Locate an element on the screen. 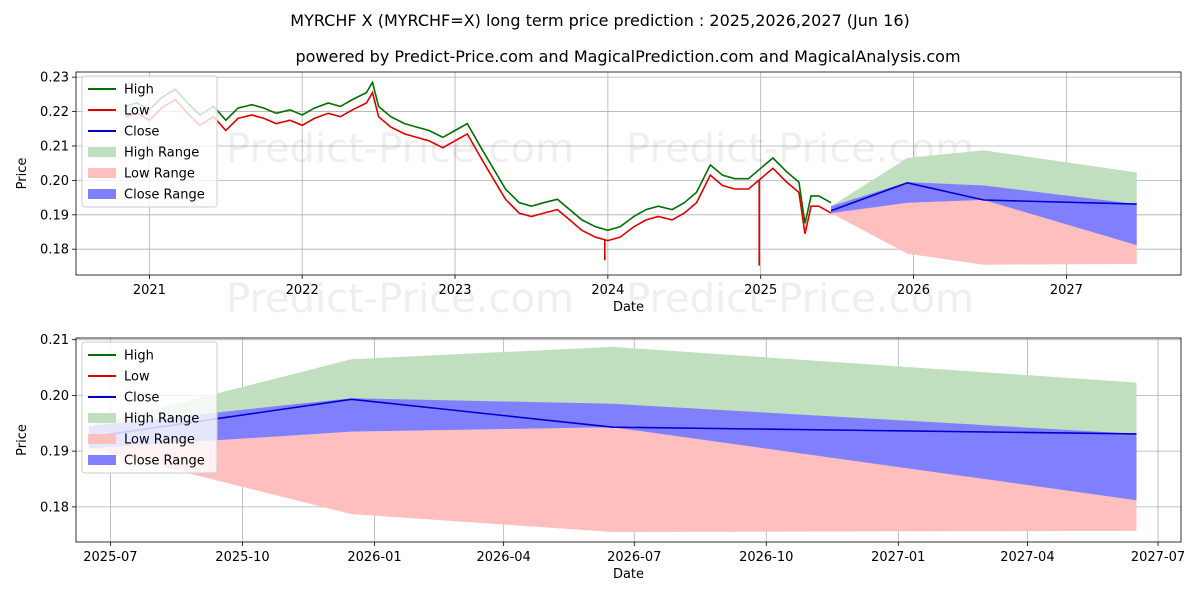 Image resolution: width=1200 pixels, height=600 pixels. x-tick-label: 2021 is located at coordinates (149, 290).